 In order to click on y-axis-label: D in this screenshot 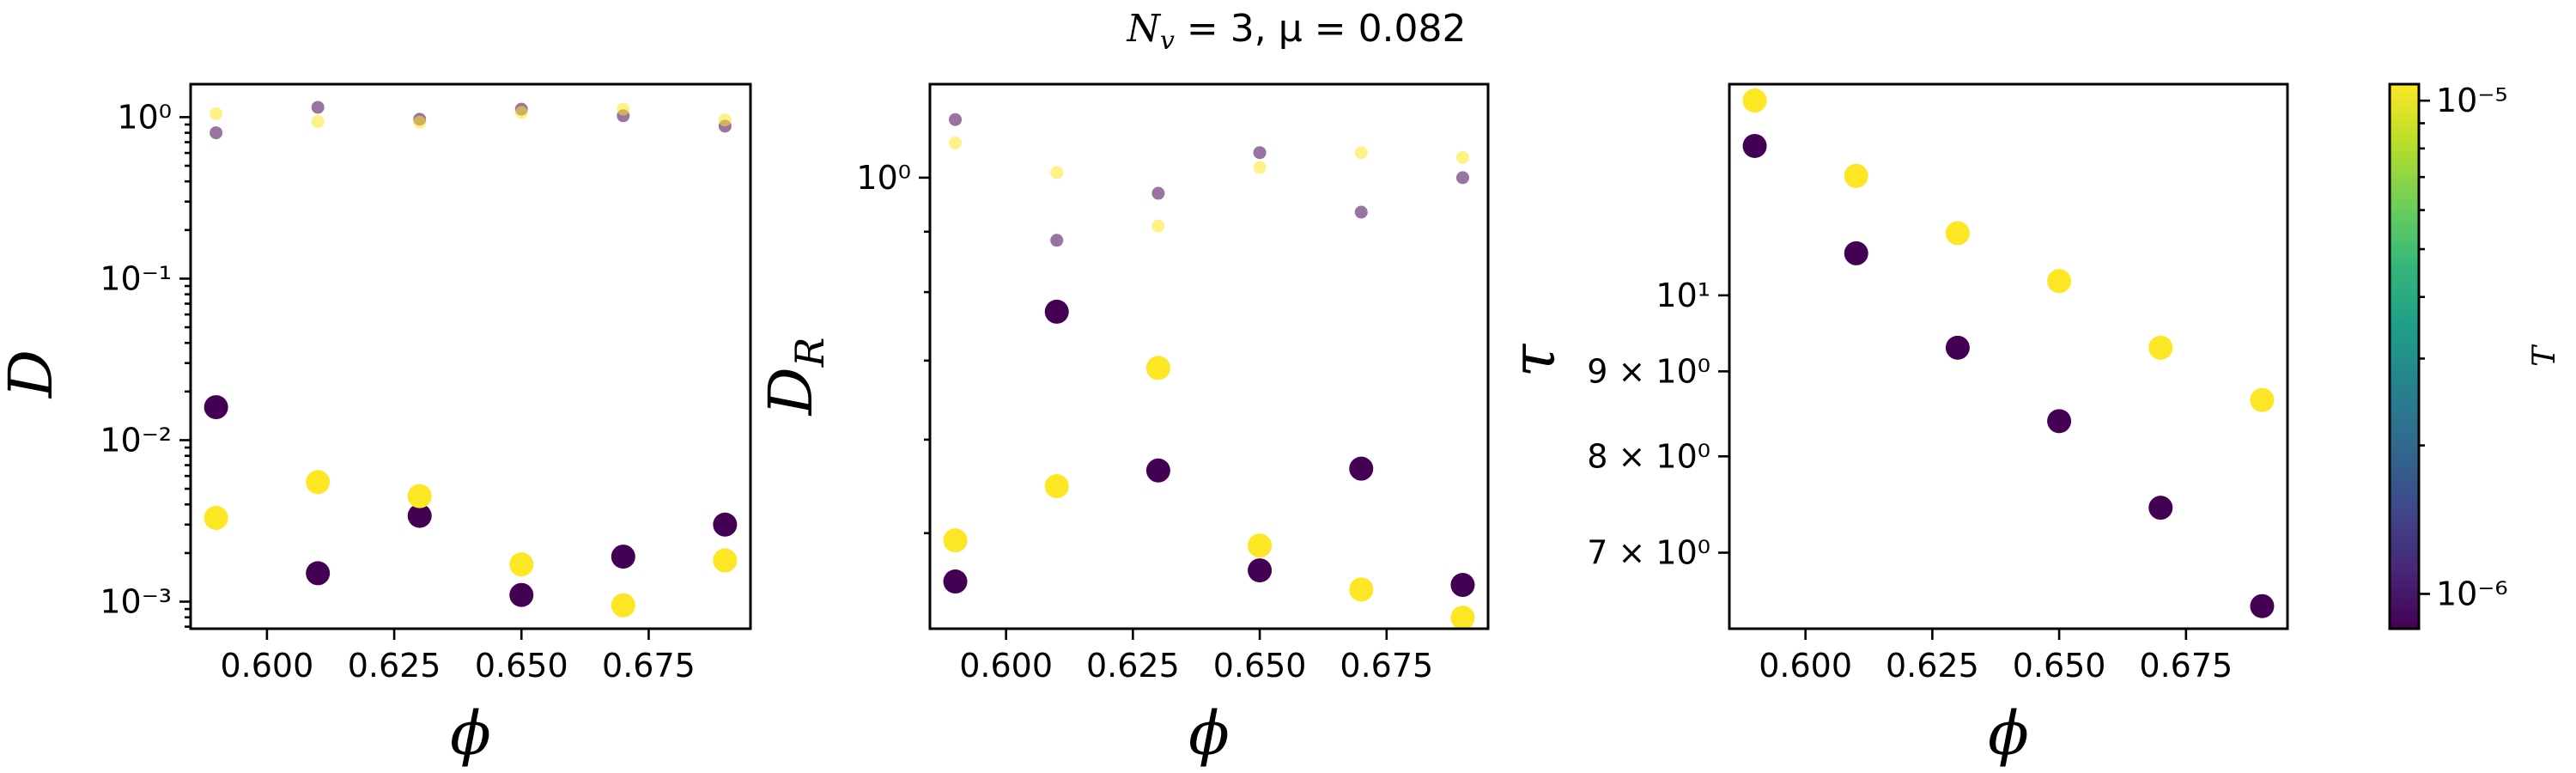, I will do `click(33, 374)`.